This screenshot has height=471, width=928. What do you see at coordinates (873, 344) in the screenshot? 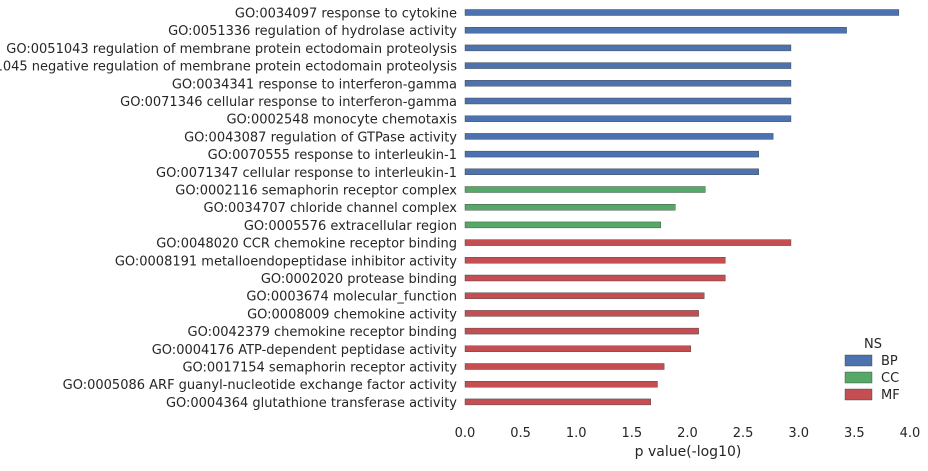
I see `legend-title: NS` at bounding box center [873, 344].